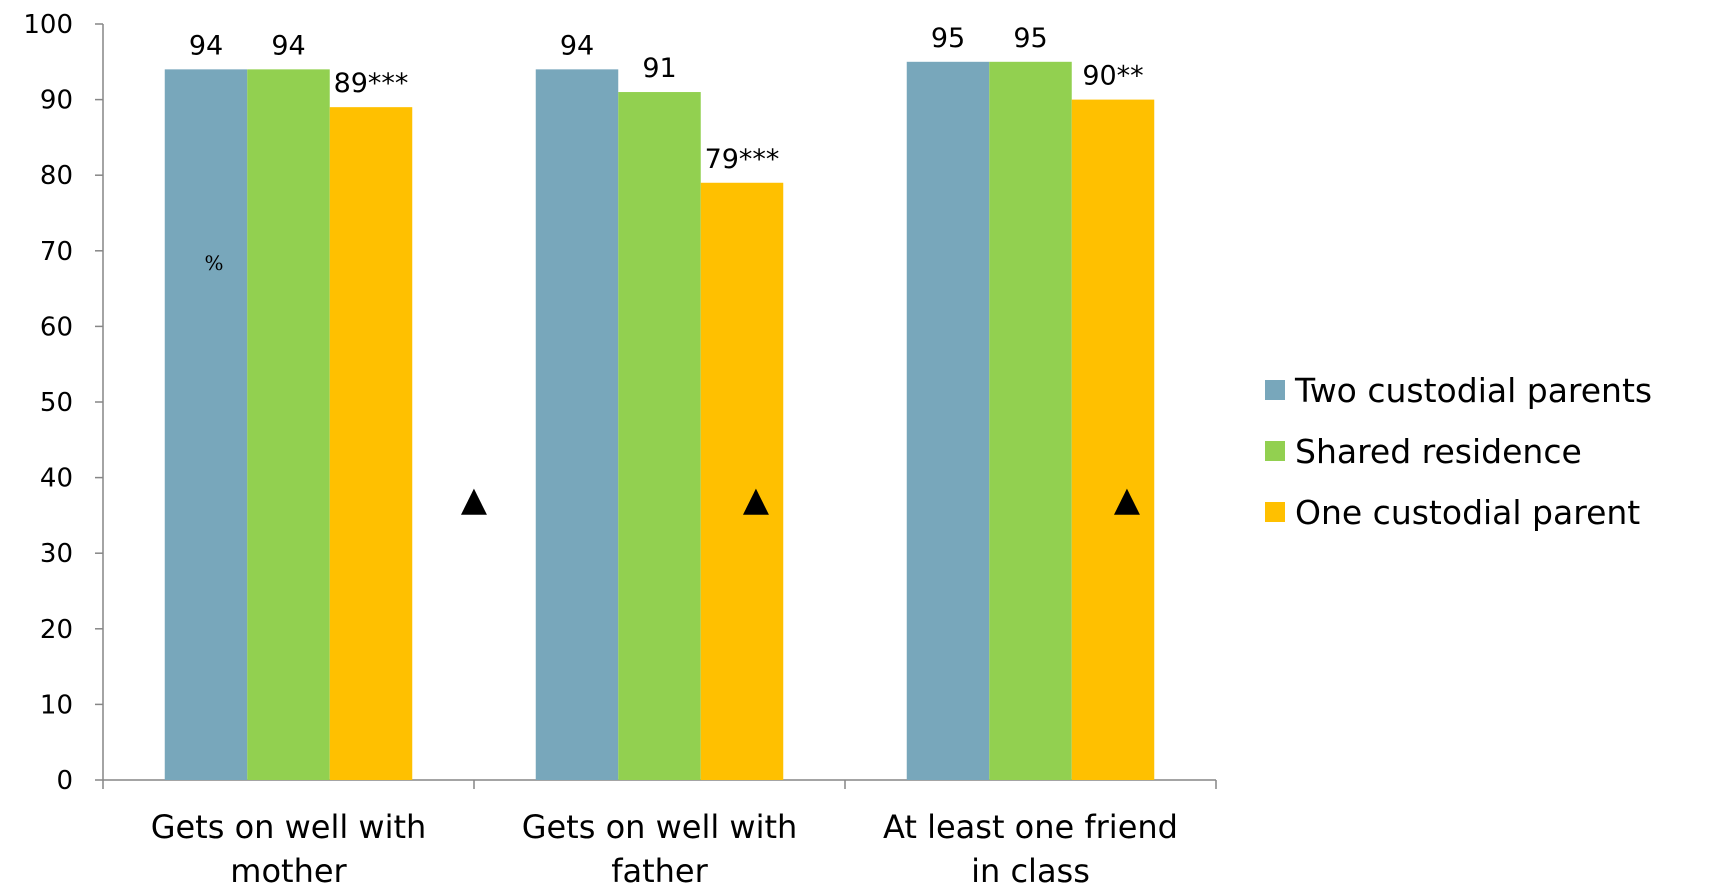  I want to click on category-label: Gets on well with mother, so click(289, 846).